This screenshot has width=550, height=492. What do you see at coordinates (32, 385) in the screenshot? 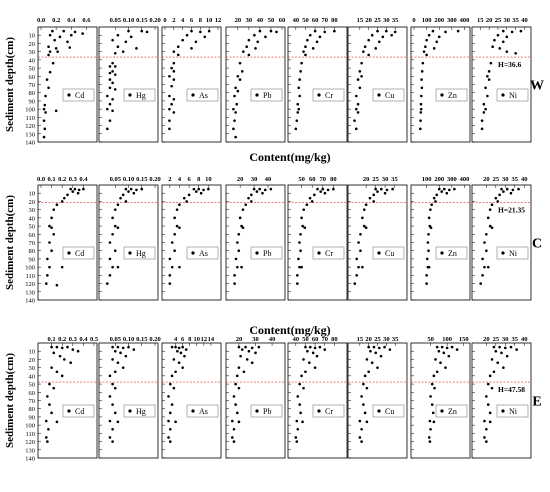
I see `depth-tick-label: 50` at bounding box center [32, 385].